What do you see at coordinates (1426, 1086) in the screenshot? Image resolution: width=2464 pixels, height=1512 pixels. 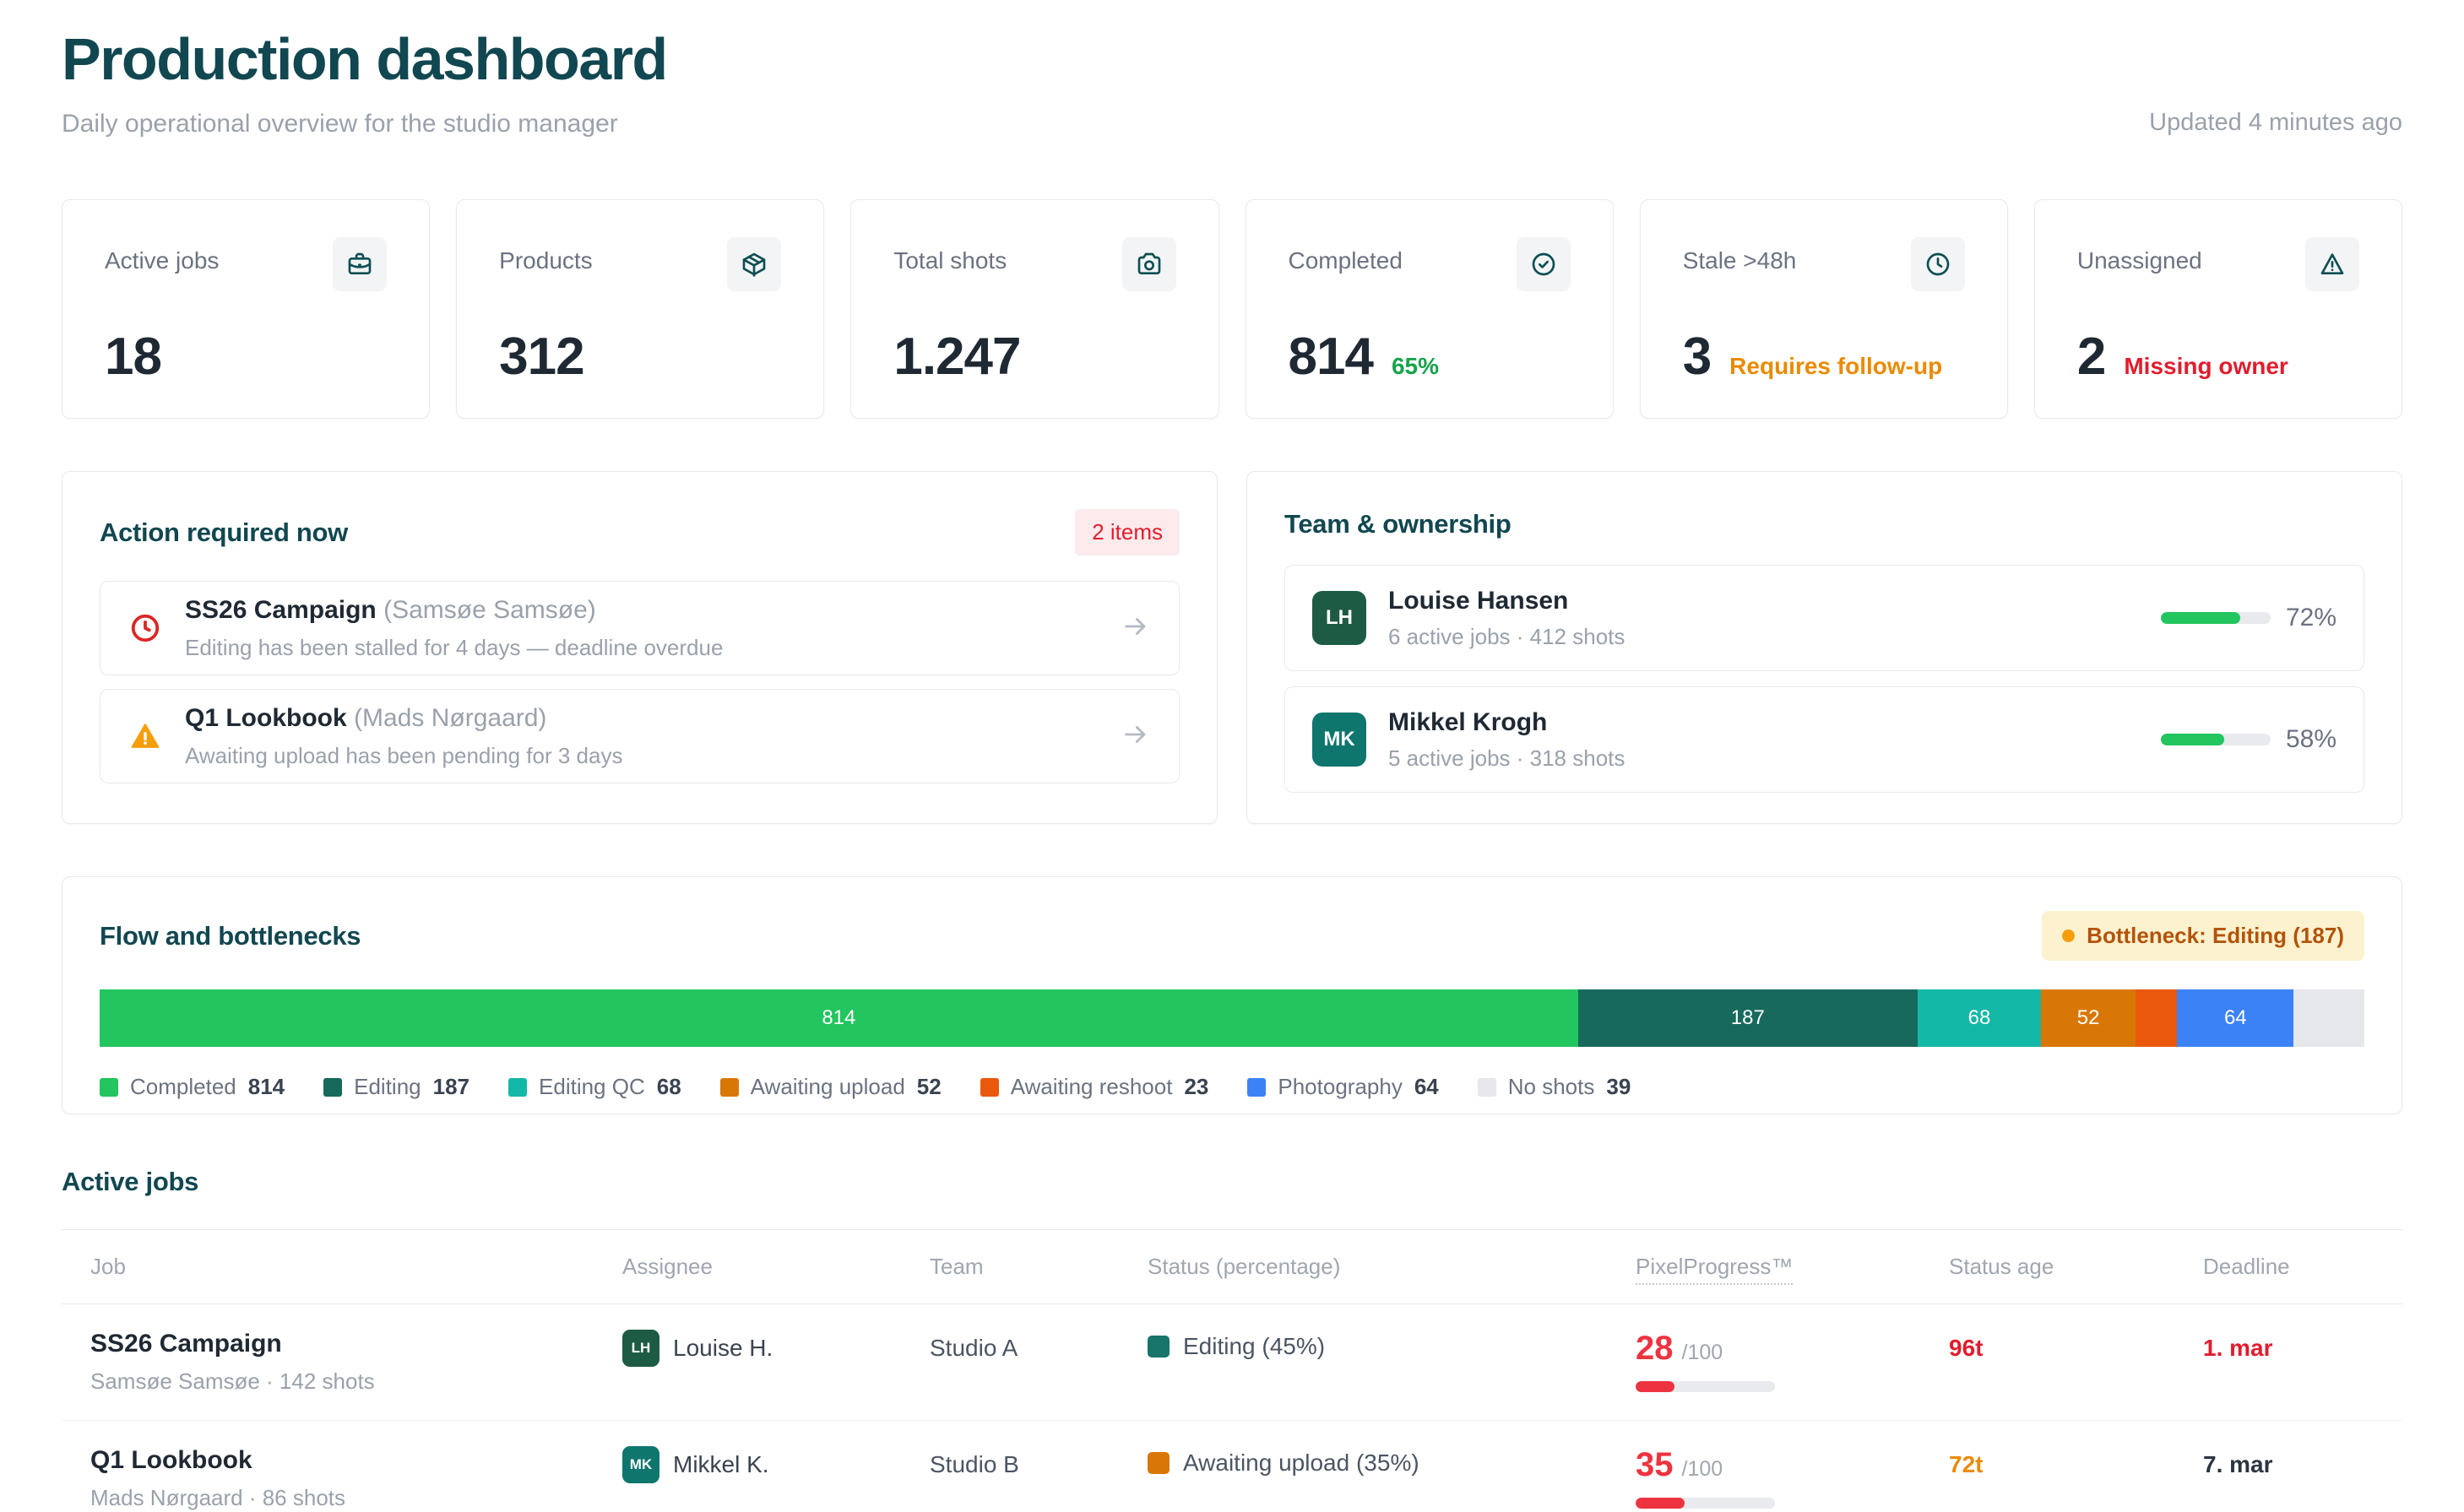 I see `legend-value: 64` at bounding box center [1426, 1086].